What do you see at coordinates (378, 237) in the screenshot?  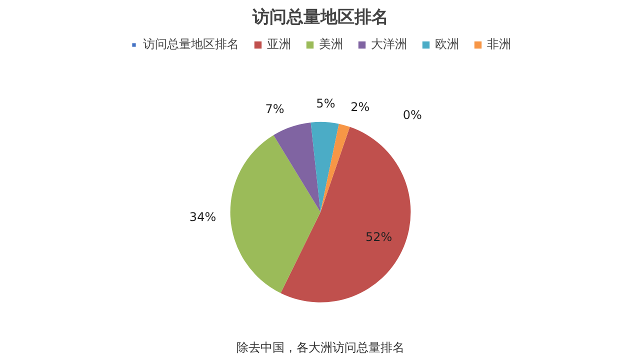 I see `data-label: 52%` at bounding box center [378, 237].